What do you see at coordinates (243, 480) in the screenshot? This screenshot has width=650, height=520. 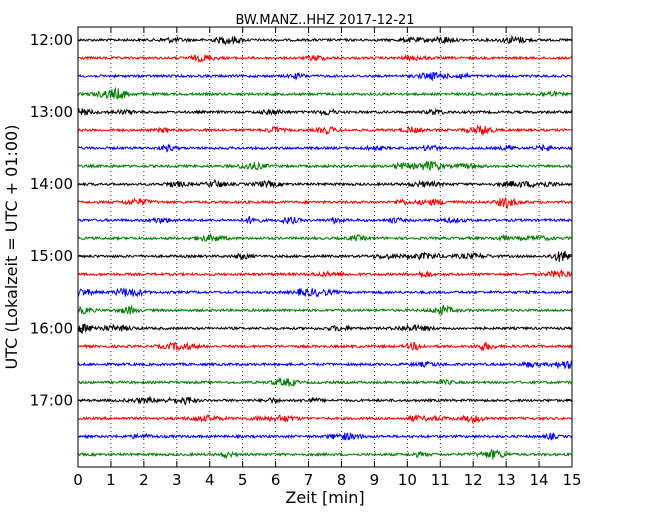 I see `x-tick-label-5: 5` at bounding box center [243, 480].